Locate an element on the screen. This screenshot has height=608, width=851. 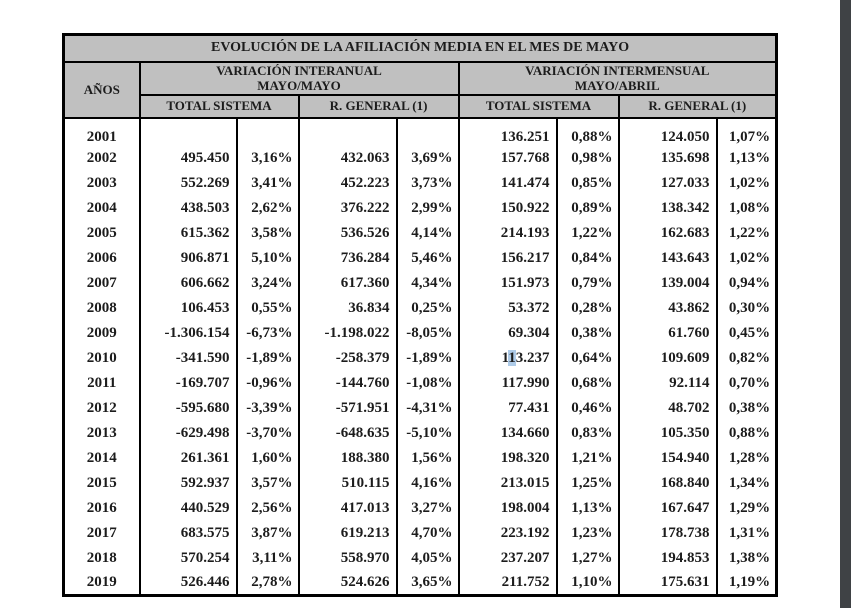
year-cell: 2004 is located at coordinates (101, 208).